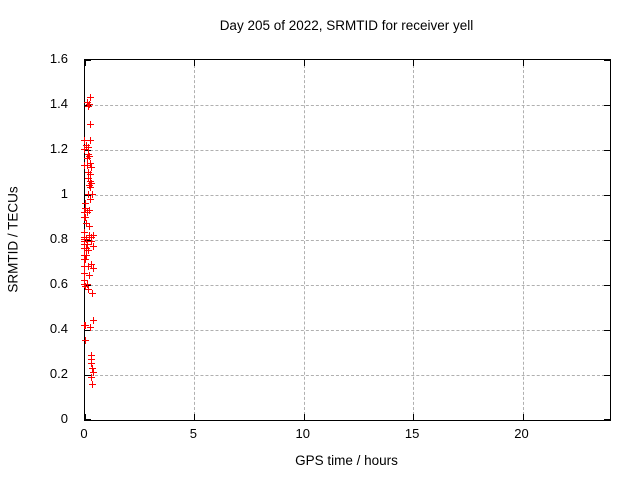 This screenshot has width=640, height=480. What do you see at coordinates (84, 433) in the screenshot?
I see `x-tick-label: 0` at bounding box center [84, 433].